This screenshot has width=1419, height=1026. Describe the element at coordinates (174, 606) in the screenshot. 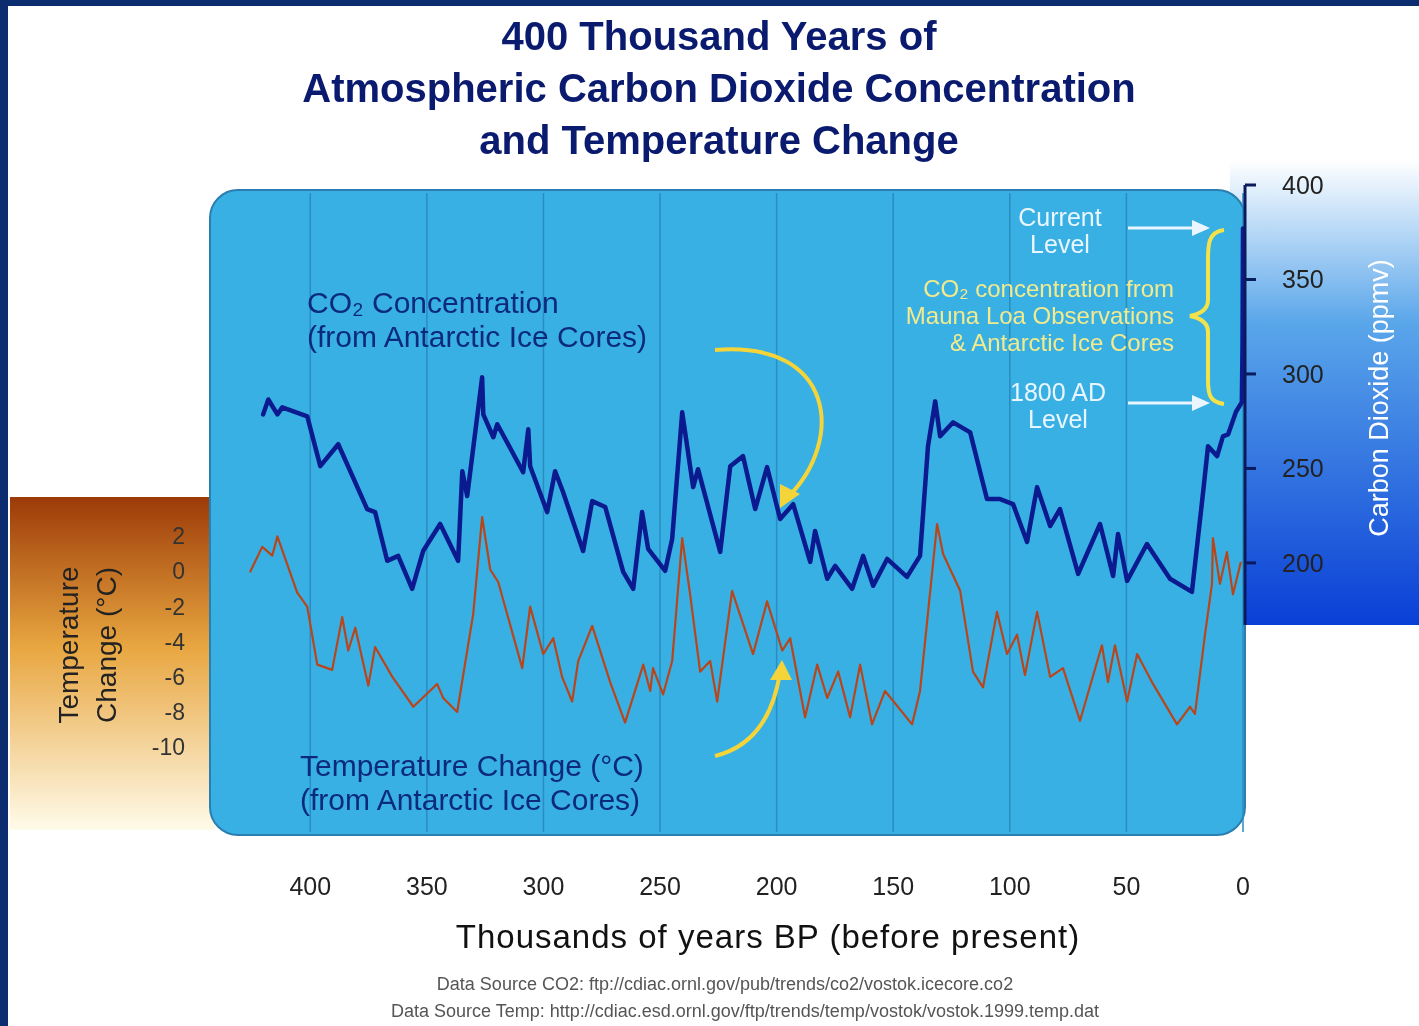

I see `y-tick-label: -2` at that location.